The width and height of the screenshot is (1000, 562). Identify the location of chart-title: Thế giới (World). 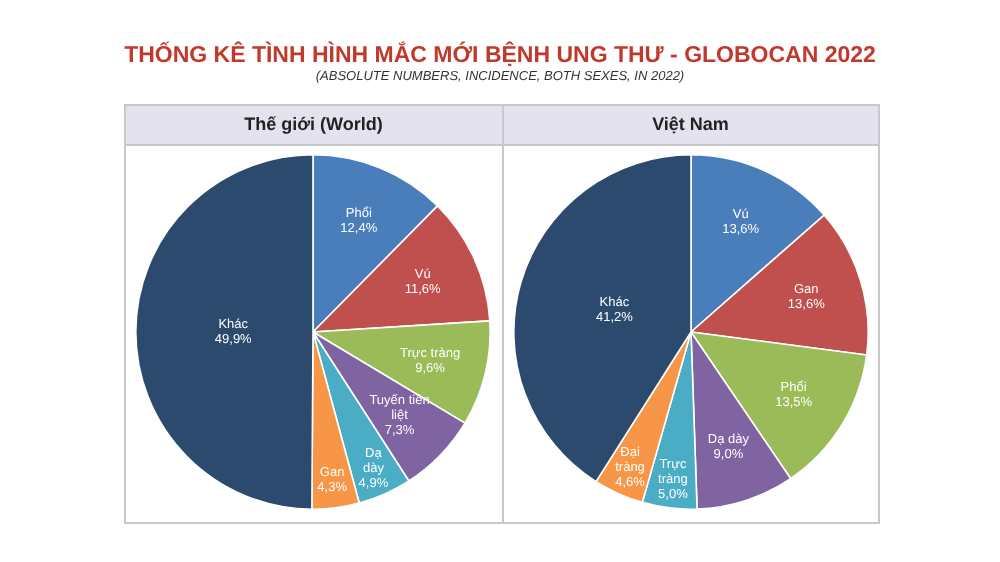
(313, 126).